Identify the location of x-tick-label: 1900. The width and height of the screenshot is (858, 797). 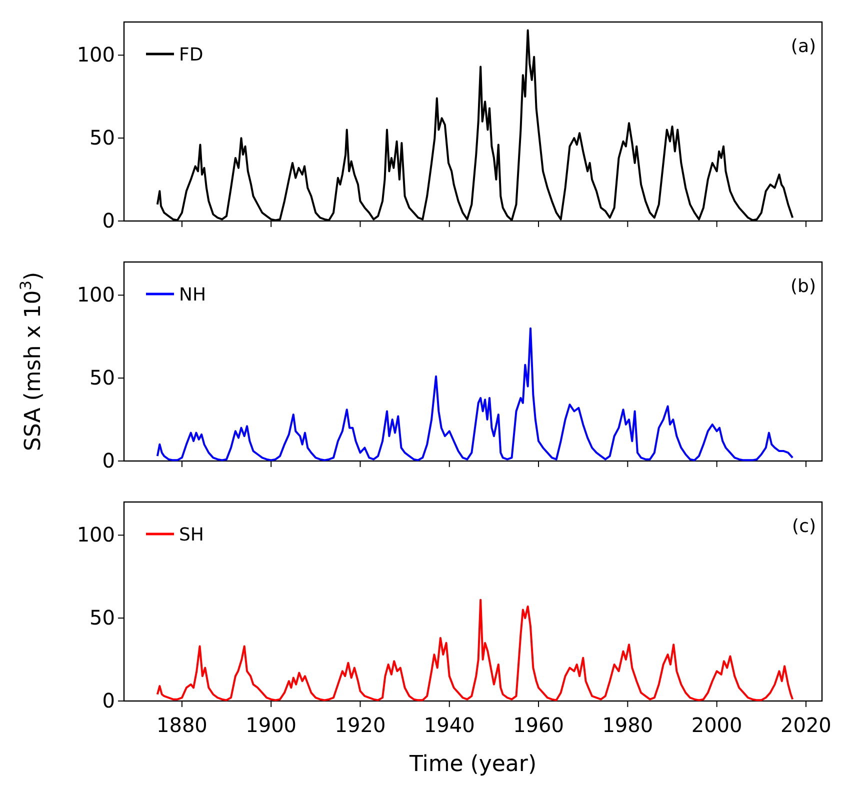
(271, 725).